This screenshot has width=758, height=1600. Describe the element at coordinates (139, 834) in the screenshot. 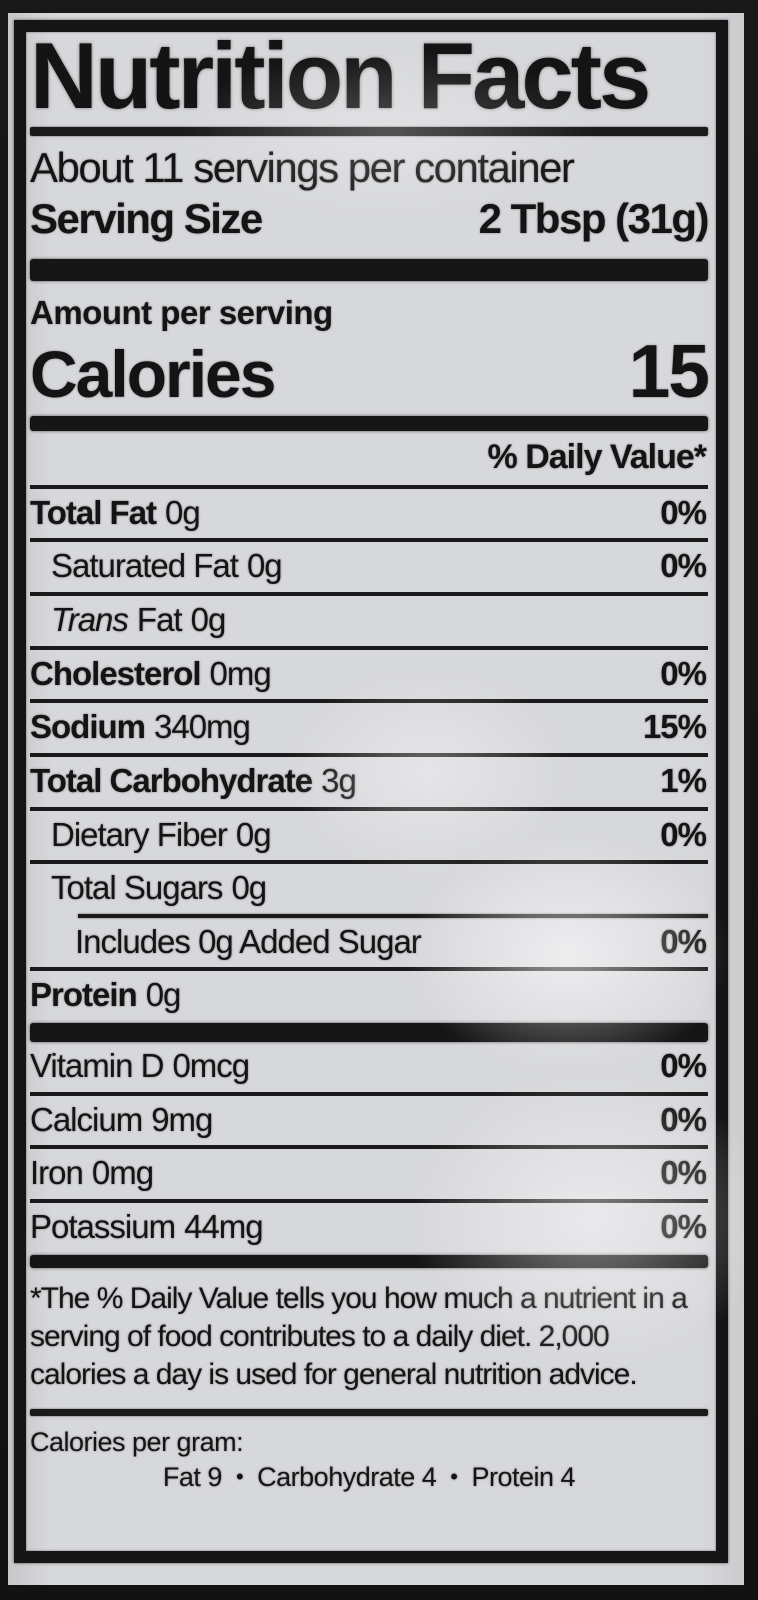

I see `nutrient-name: Dietary Fiber` at that location.